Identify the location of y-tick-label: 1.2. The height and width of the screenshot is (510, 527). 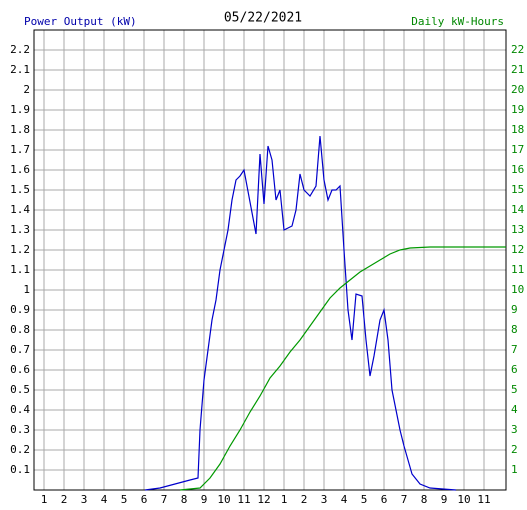
(20, 249).